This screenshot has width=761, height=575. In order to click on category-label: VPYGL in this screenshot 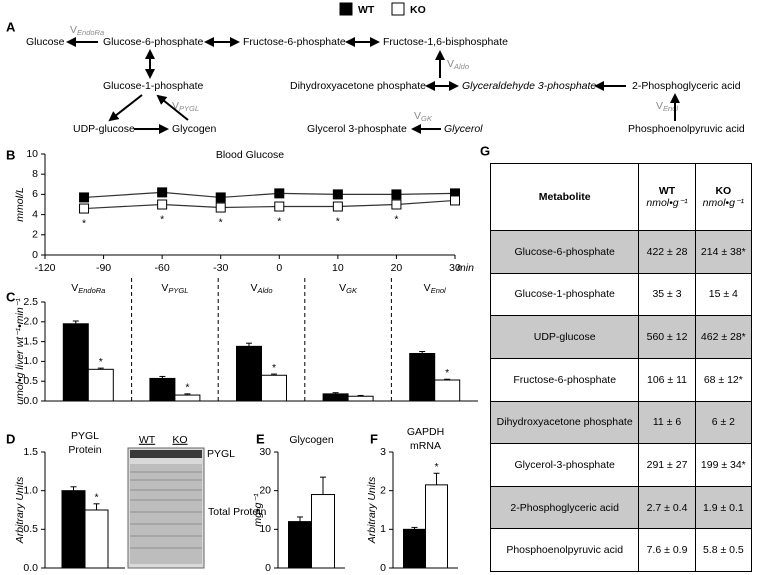, I will do `click(174, 288)`.